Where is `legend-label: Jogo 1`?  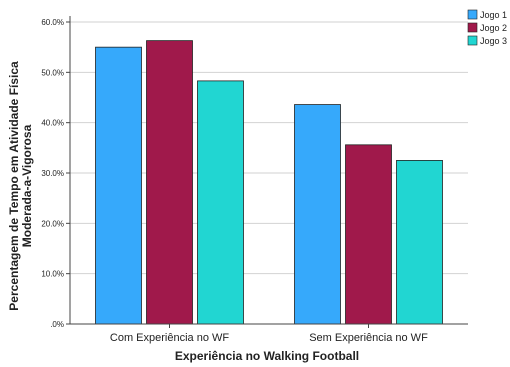
legend-label: Jogo 1 is located at coordinates (493, 15).